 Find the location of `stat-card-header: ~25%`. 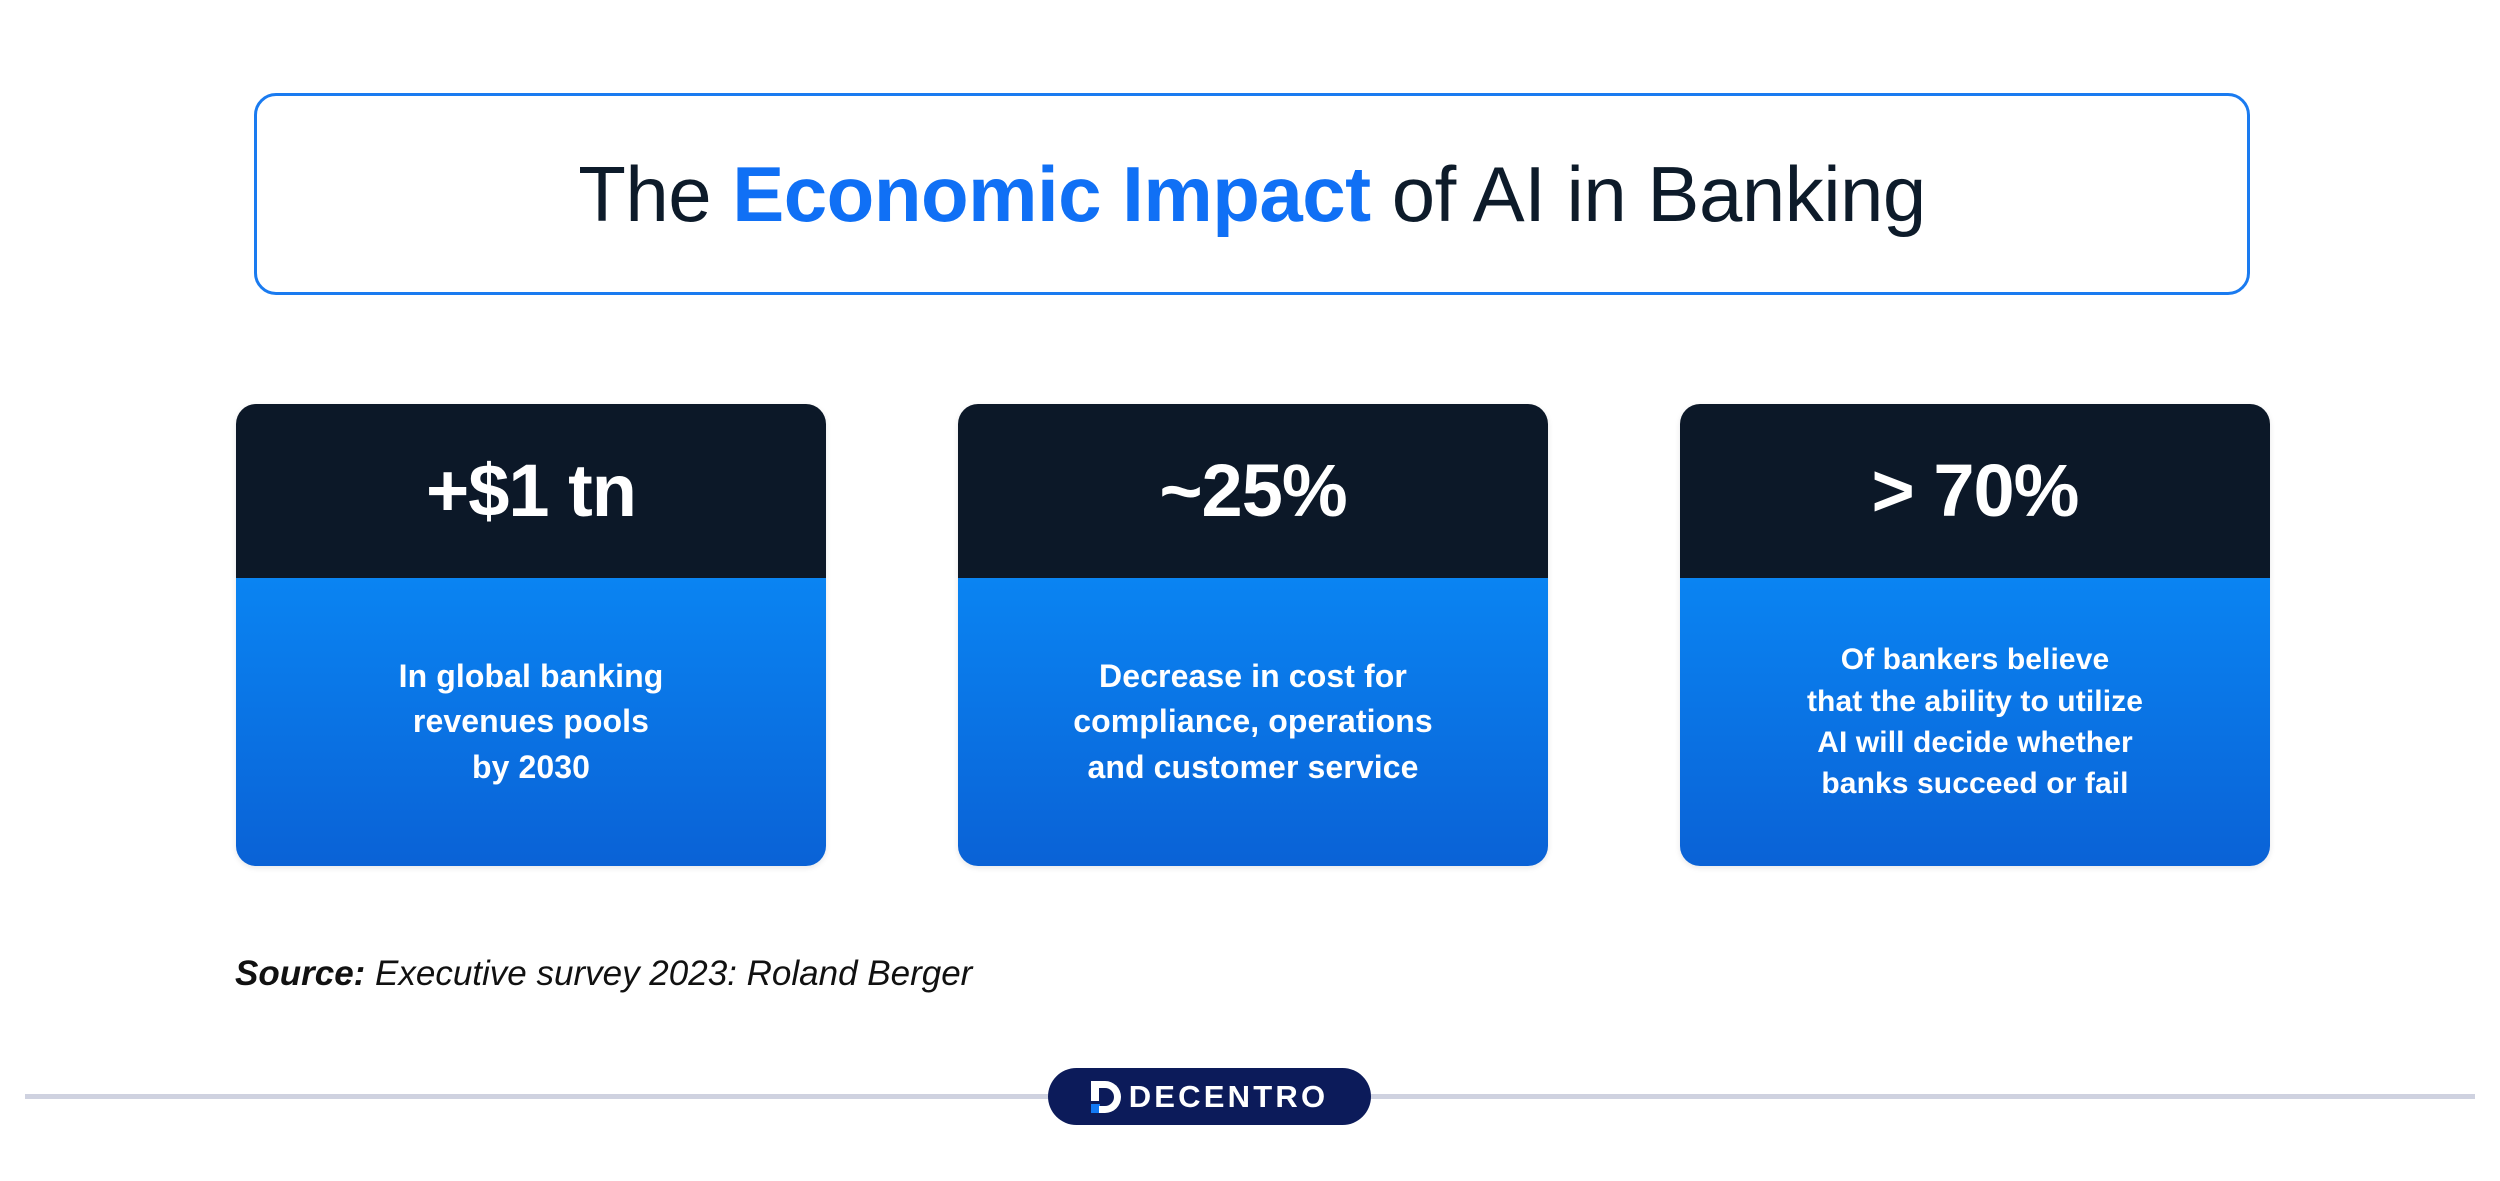

stat-card-header: ~25% is located at coordinates (1253, 491).